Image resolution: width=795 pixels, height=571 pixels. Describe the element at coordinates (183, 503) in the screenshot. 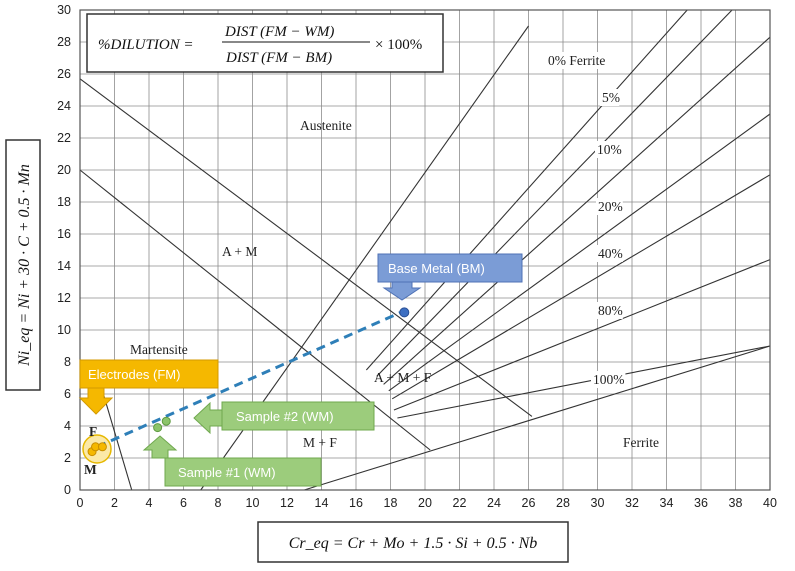

I see `x-tick-label: 6` at that location.